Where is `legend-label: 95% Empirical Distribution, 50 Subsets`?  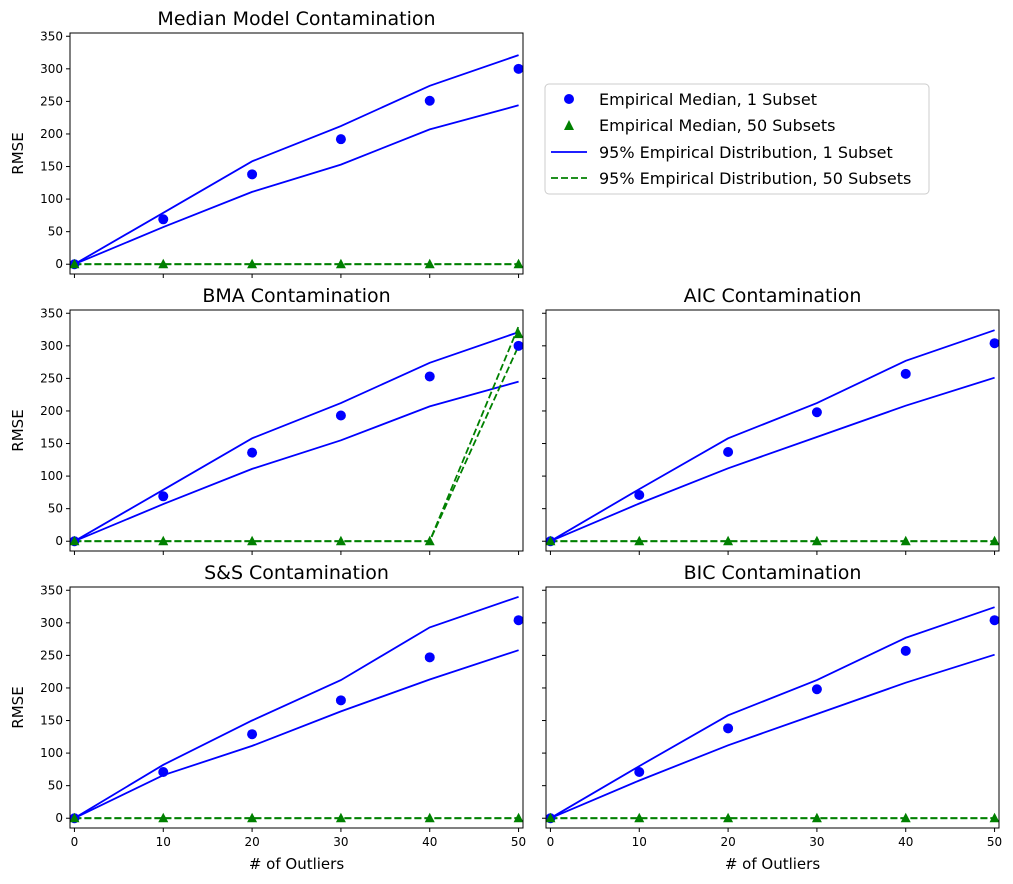 legend-label: 95% Empirical Distribution, 50 Subsets is located at coordinates (755, 178).